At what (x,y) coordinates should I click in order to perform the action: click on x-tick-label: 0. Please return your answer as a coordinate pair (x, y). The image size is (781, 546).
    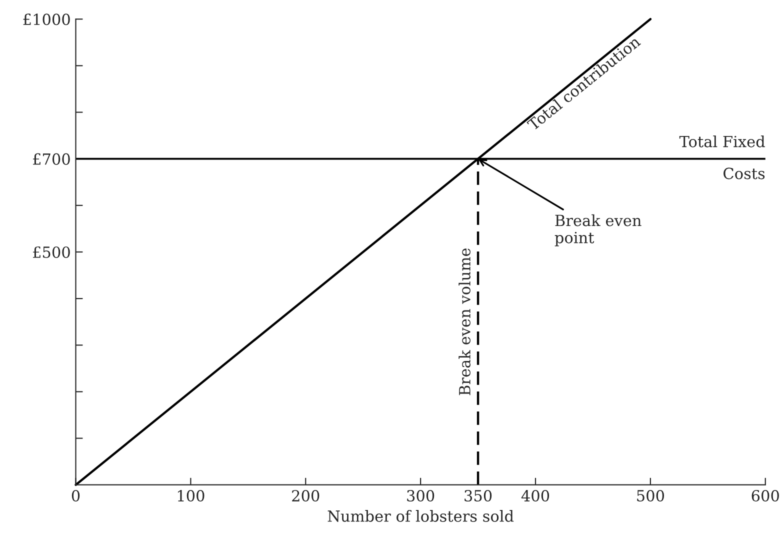
    Looking at the image, I should click on (76, 496).